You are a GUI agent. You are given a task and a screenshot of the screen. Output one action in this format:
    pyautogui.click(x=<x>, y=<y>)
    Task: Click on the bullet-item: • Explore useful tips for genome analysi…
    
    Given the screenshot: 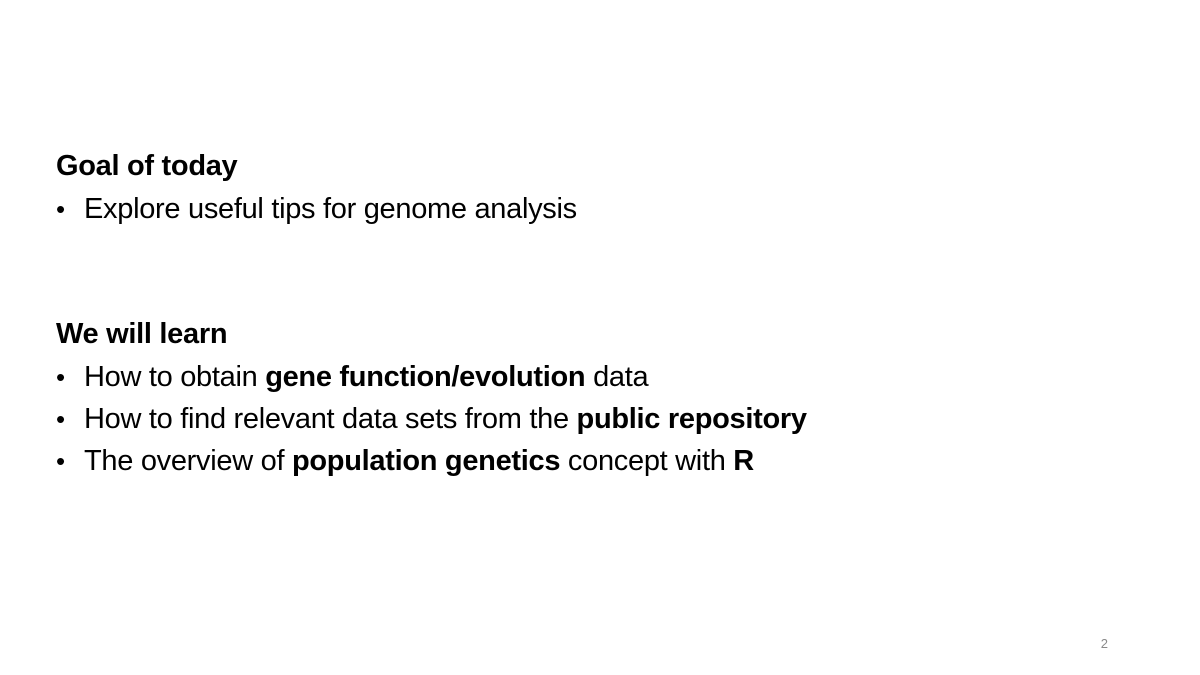 What is the action you would take?
    pyautogui.click(x=606, y=209)
    